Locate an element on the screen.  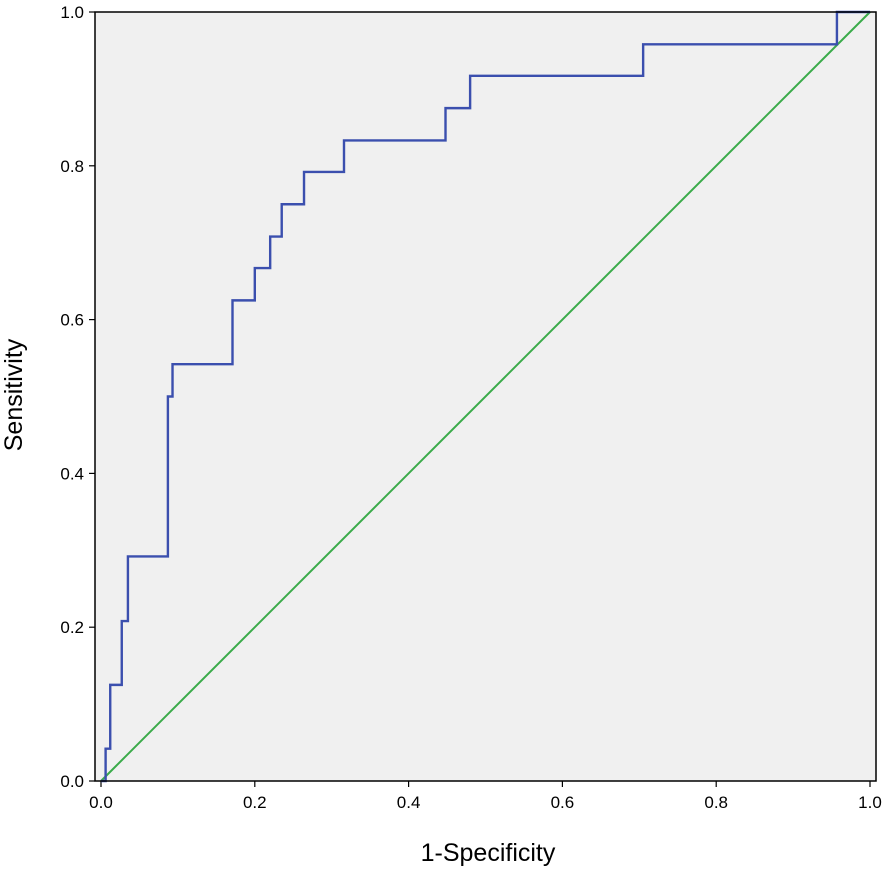
x-tick-label: 1.0 is located at coordinates (870, 802).